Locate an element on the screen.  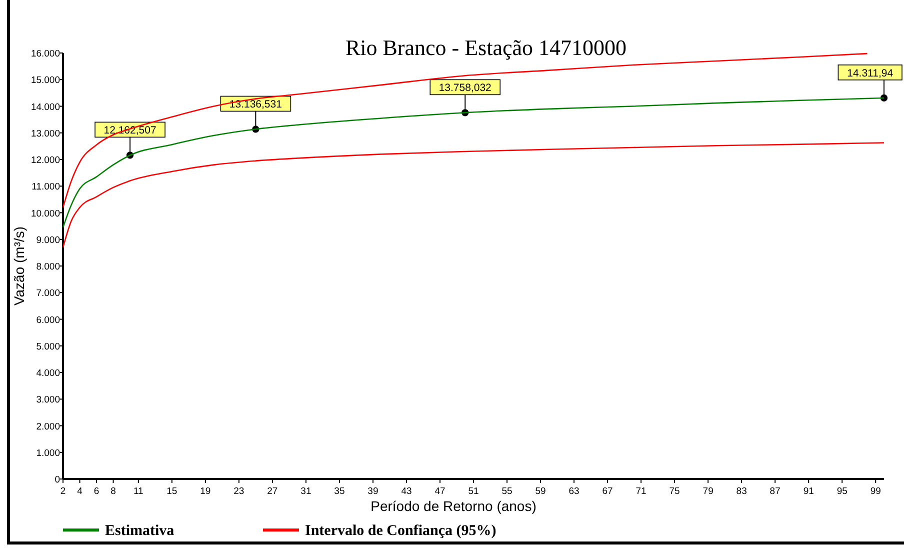
x-tick-label: 99 is located at coordinates (875, 491).